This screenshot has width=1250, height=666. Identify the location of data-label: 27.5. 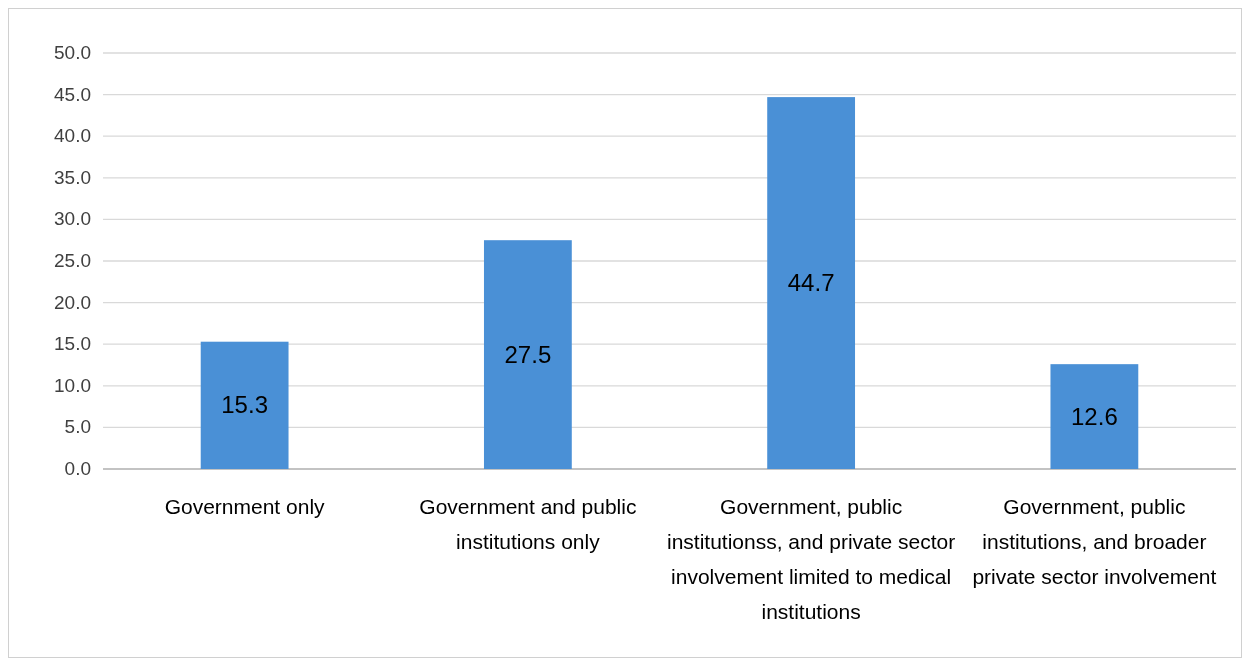
(528, 354).